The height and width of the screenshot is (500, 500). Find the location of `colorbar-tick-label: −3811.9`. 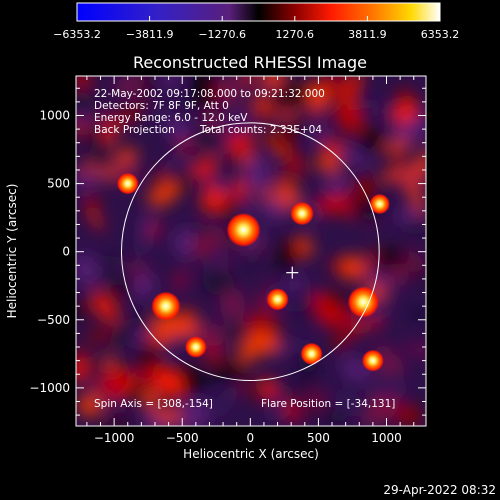

colorbar-tick-label: −3811.9 is located at coordinates (150, 34).